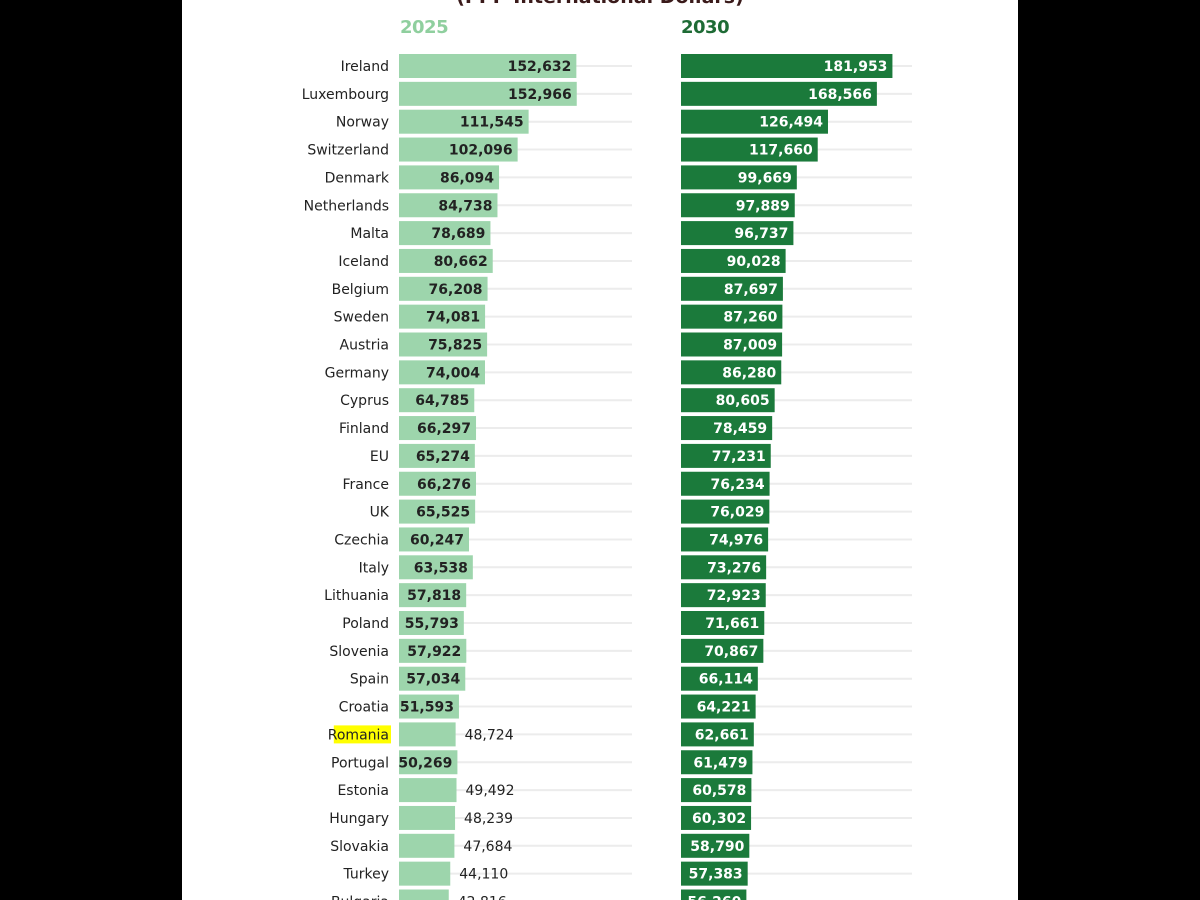 This screenshot has width=1200, height=900. I want to click on data-label: 71,661, so click(732, 624).